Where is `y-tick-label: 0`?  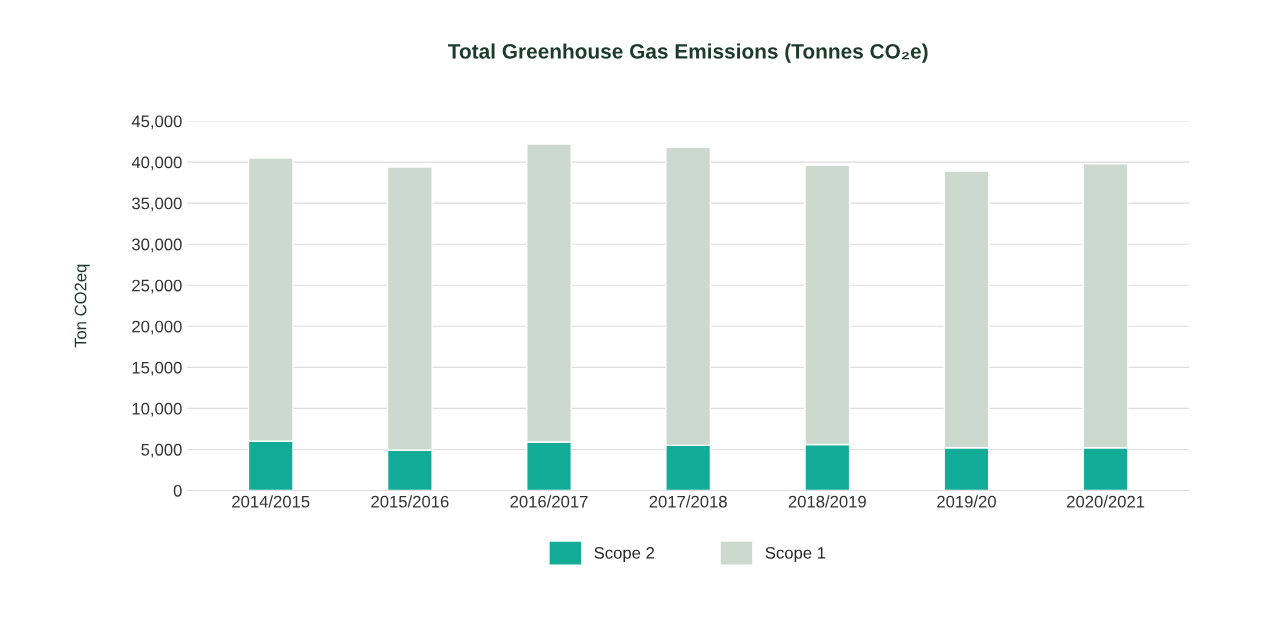 y-tick-label: 0 is located at coordinates (177, 490).